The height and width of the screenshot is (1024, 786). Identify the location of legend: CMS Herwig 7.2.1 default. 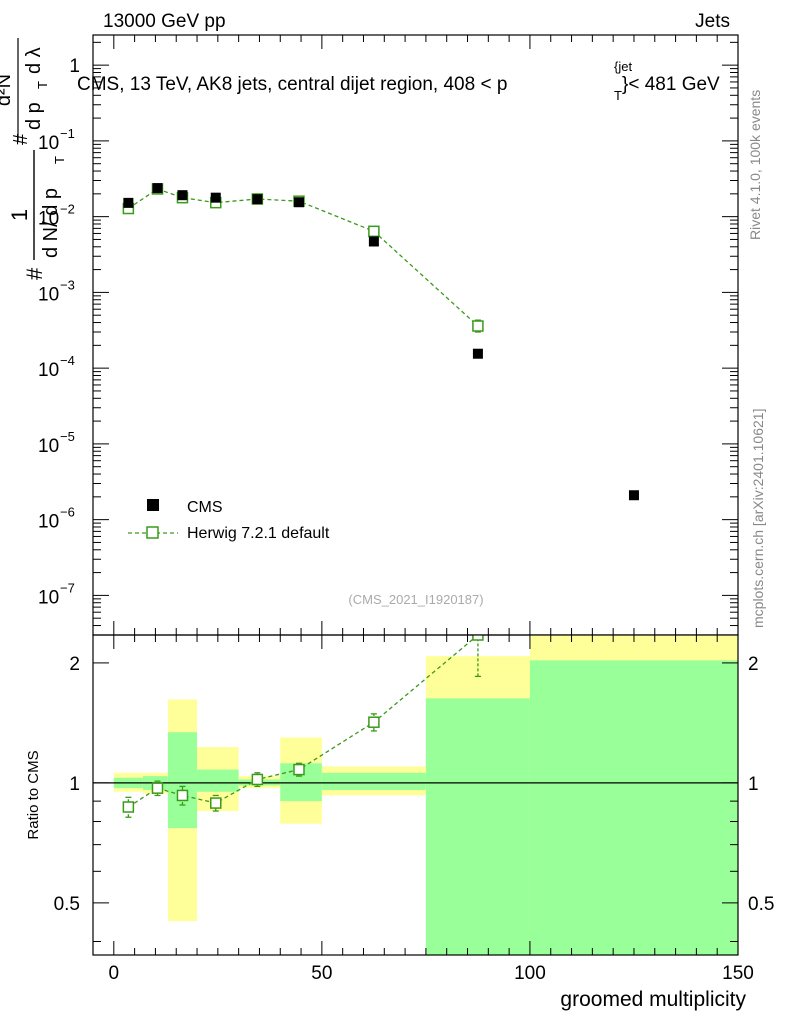
(229, 520).